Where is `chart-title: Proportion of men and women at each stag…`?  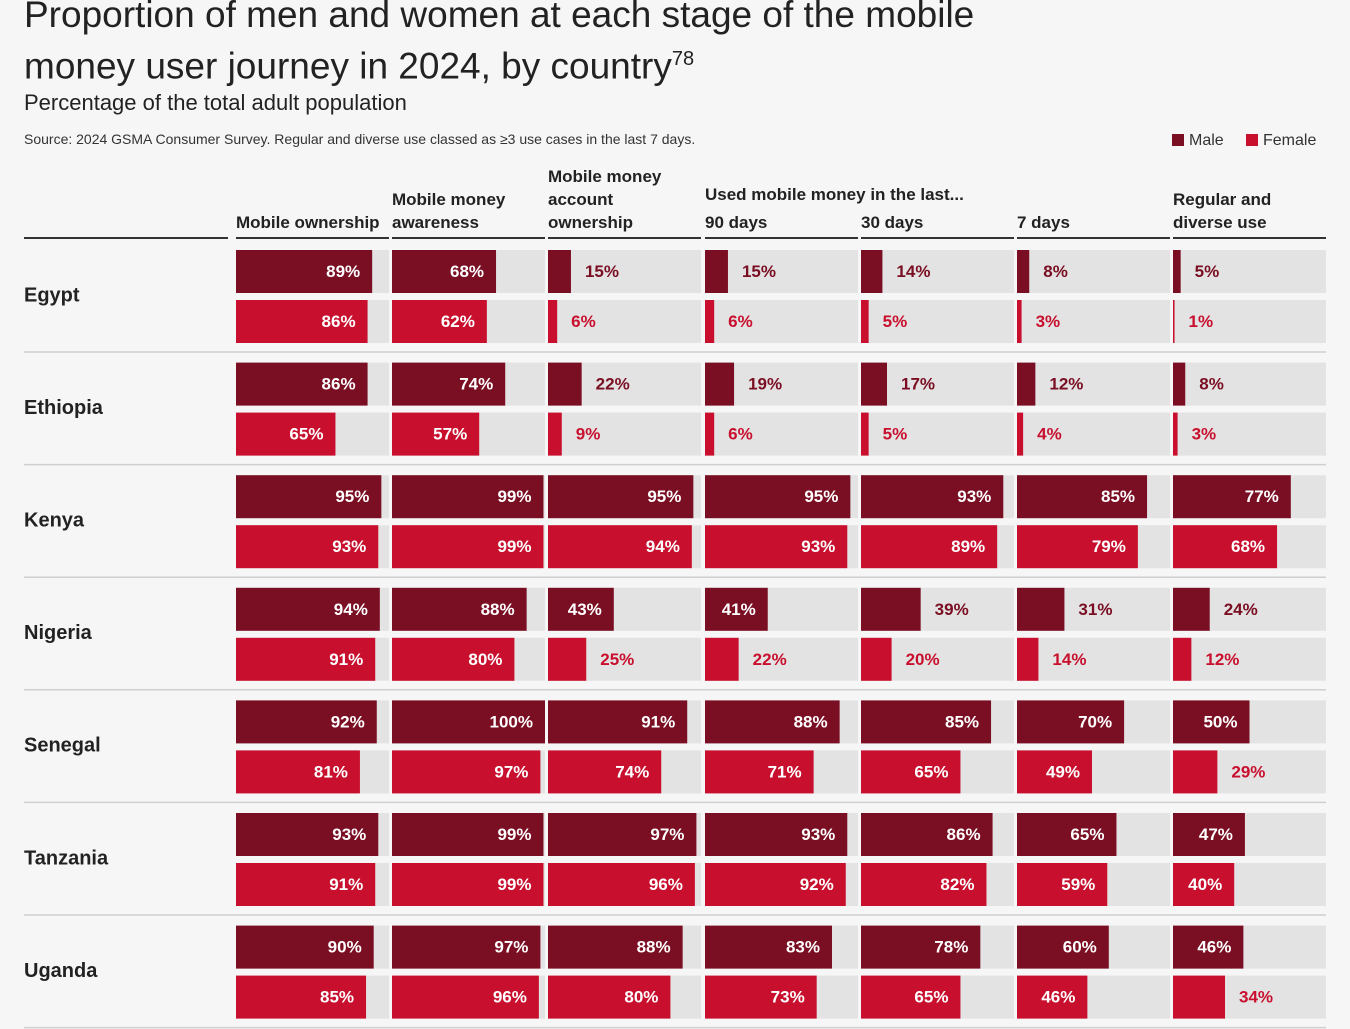
chart-title: Proportion of men and women at each stag… is located at coordinates (499, 43).